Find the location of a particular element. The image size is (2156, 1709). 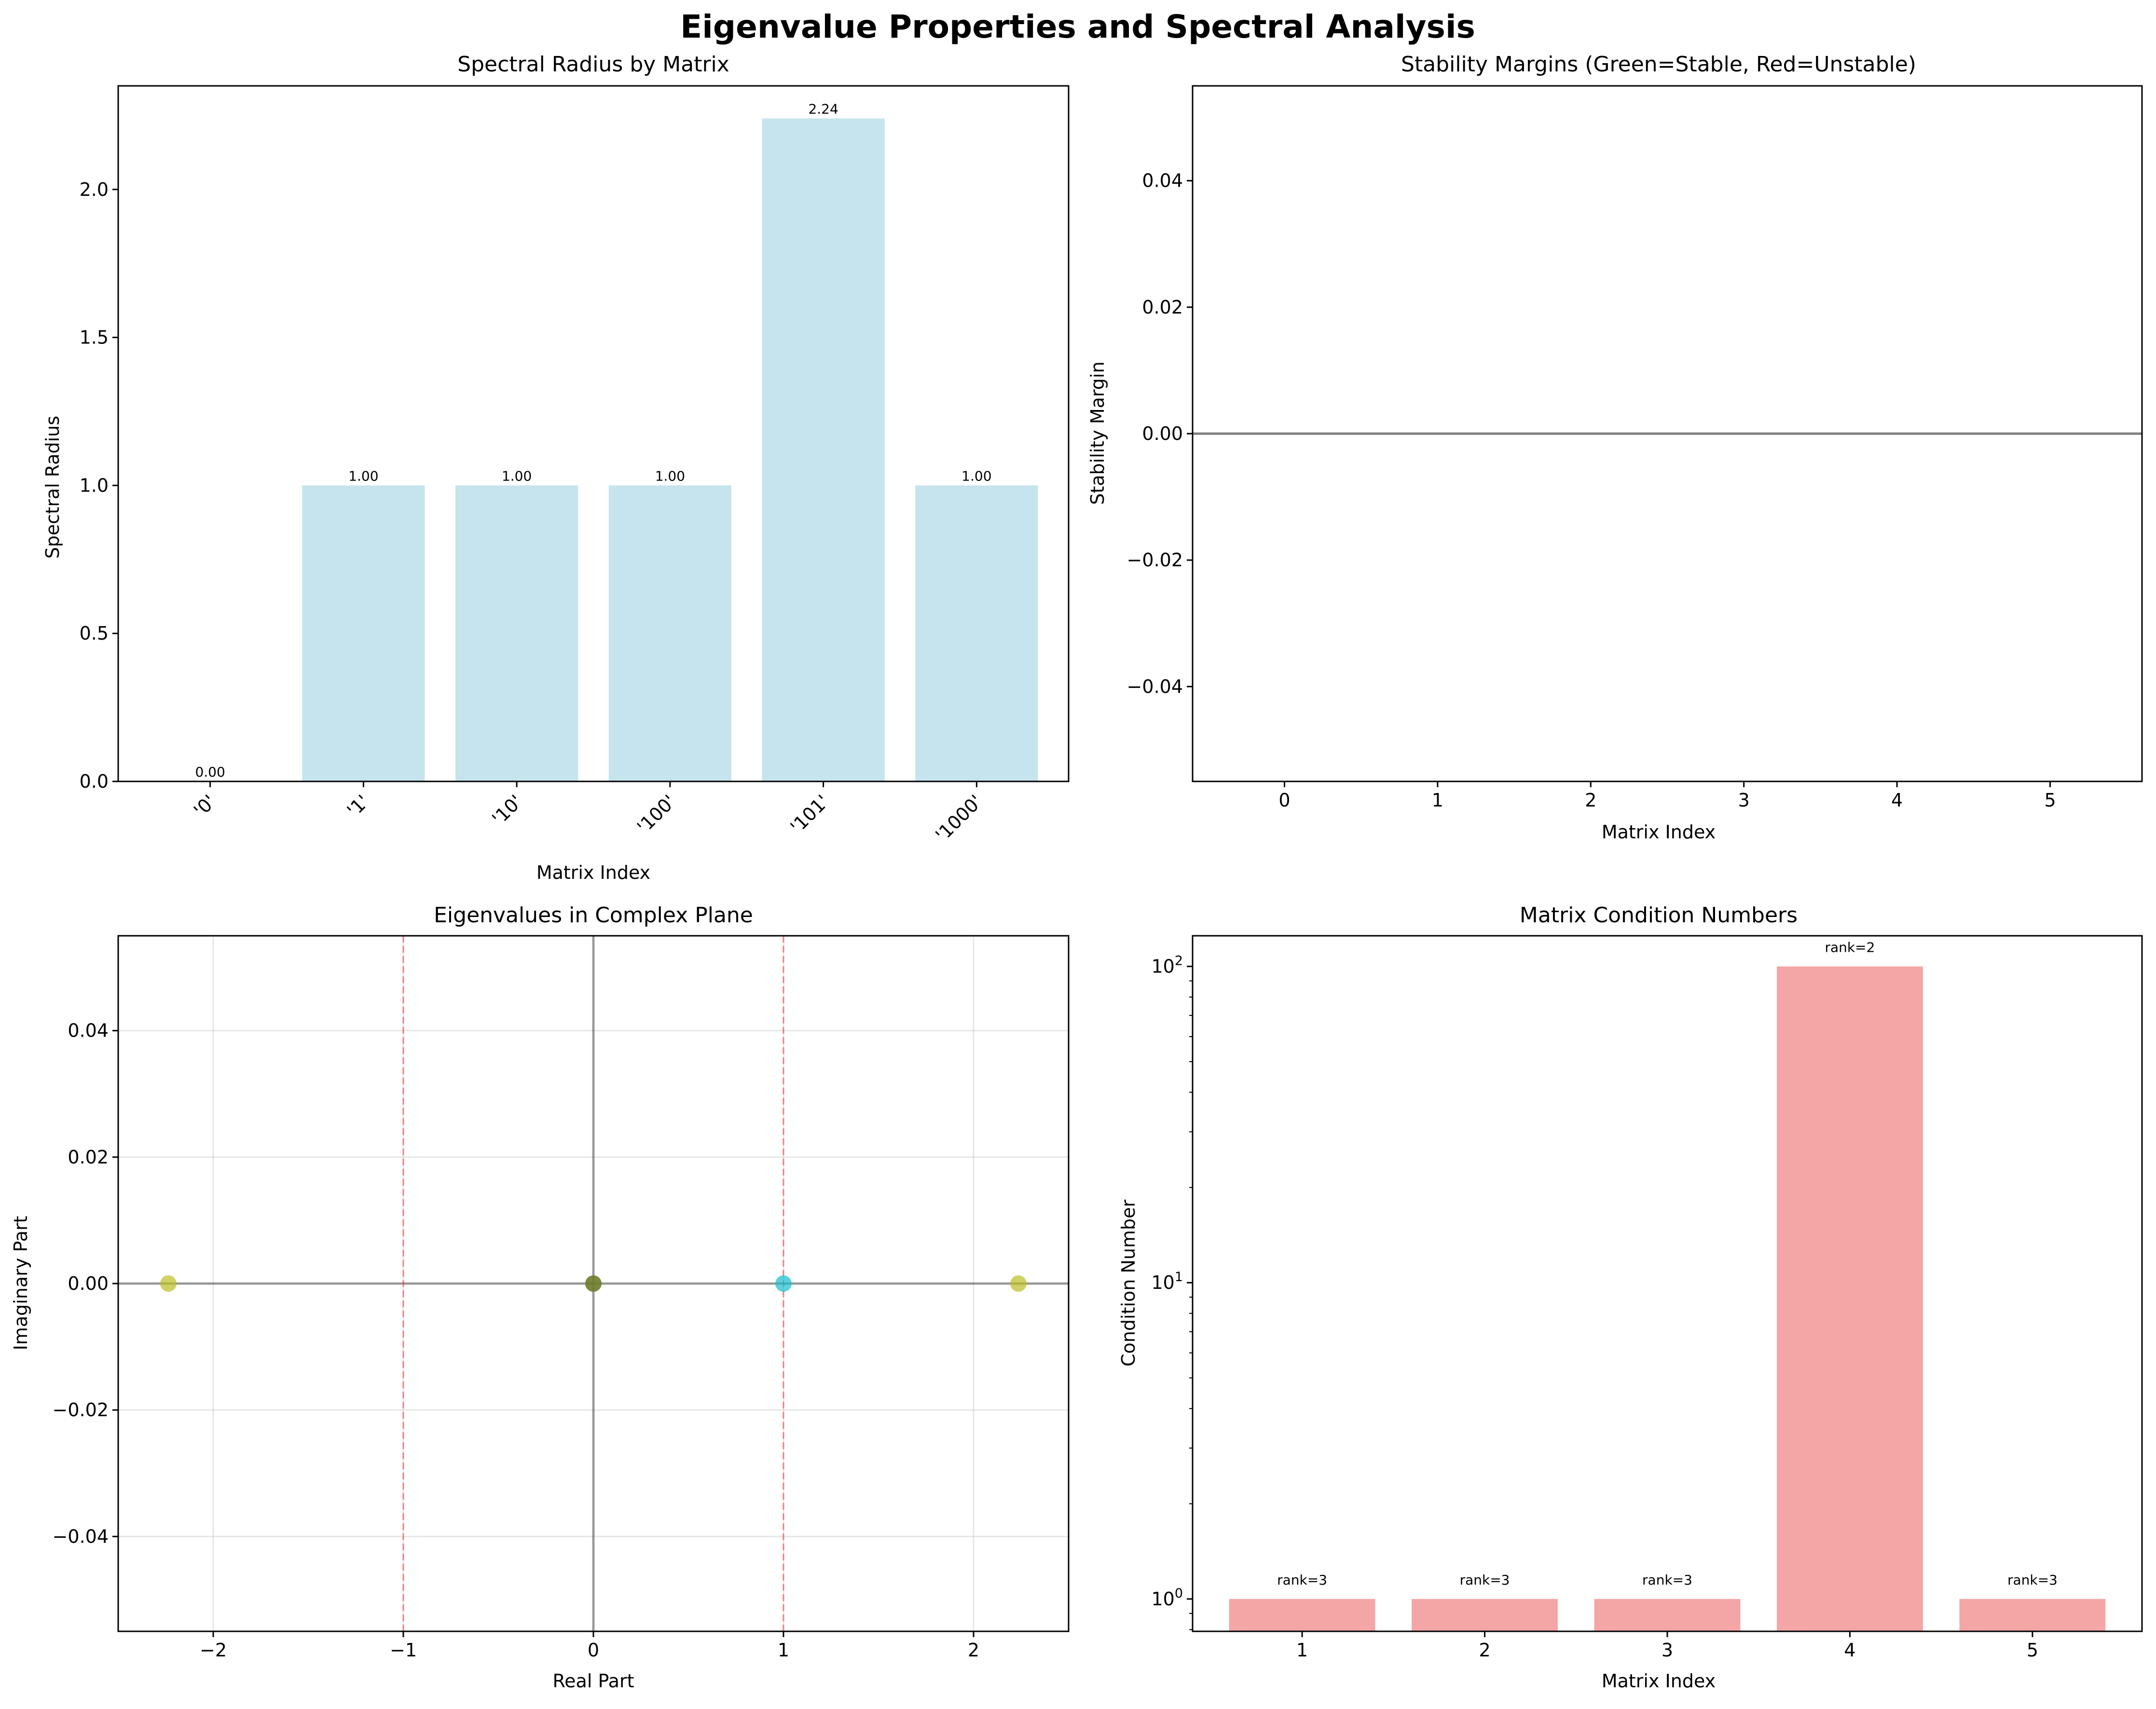

complex-plane-title: Eigenvalues in Complex Plane is located at coordinates (593, 915).